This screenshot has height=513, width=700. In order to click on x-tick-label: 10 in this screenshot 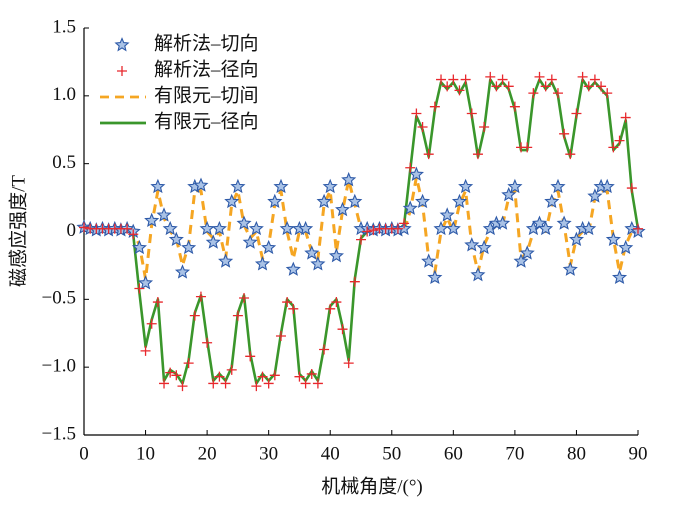, I will do `click(145, 453)`.